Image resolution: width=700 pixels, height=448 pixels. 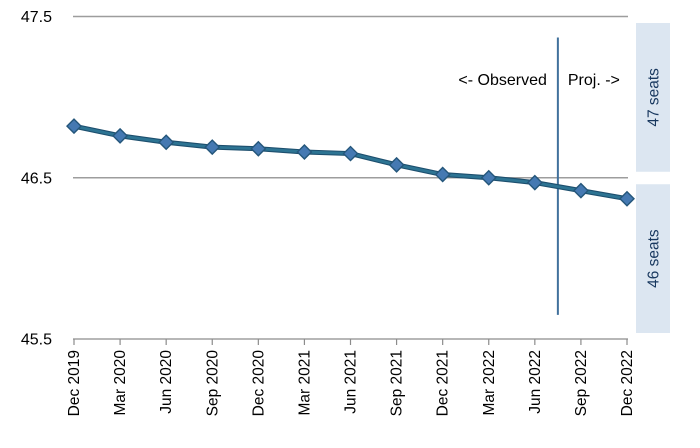 What do you see at coordinates (120, 383) in the screenshot?
I see `x-axis-label: Mar 2020` at bounding box center [120, 383].